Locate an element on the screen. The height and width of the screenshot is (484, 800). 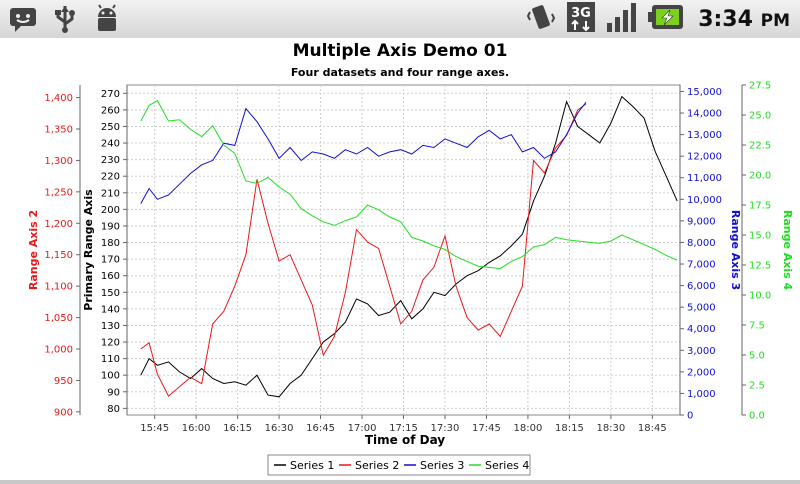
legend-box is located at coordinates (399, 465).